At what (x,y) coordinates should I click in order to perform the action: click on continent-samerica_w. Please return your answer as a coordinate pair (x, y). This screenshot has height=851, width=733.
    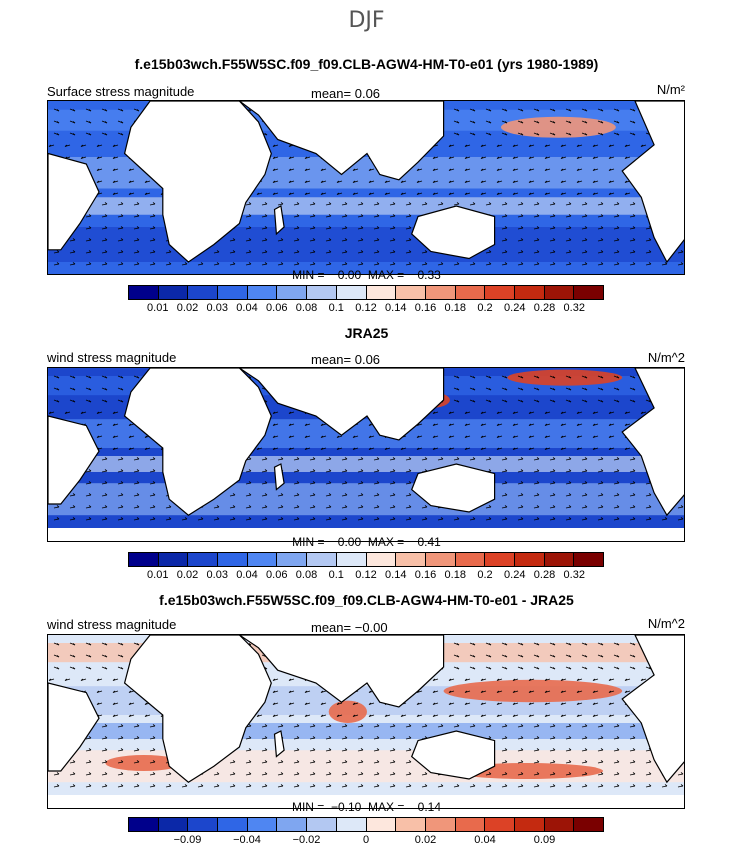
    Looking at the image, I should click on (74, 201).